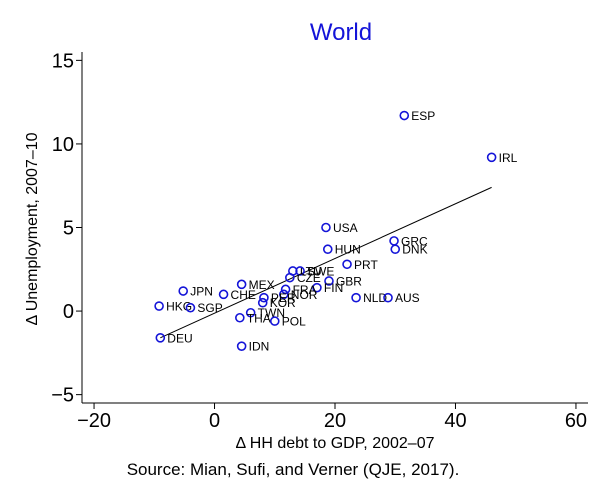  Describe the element at coordinates (414, 250) in the screenshot. I see `point-label: DNK` at that location.